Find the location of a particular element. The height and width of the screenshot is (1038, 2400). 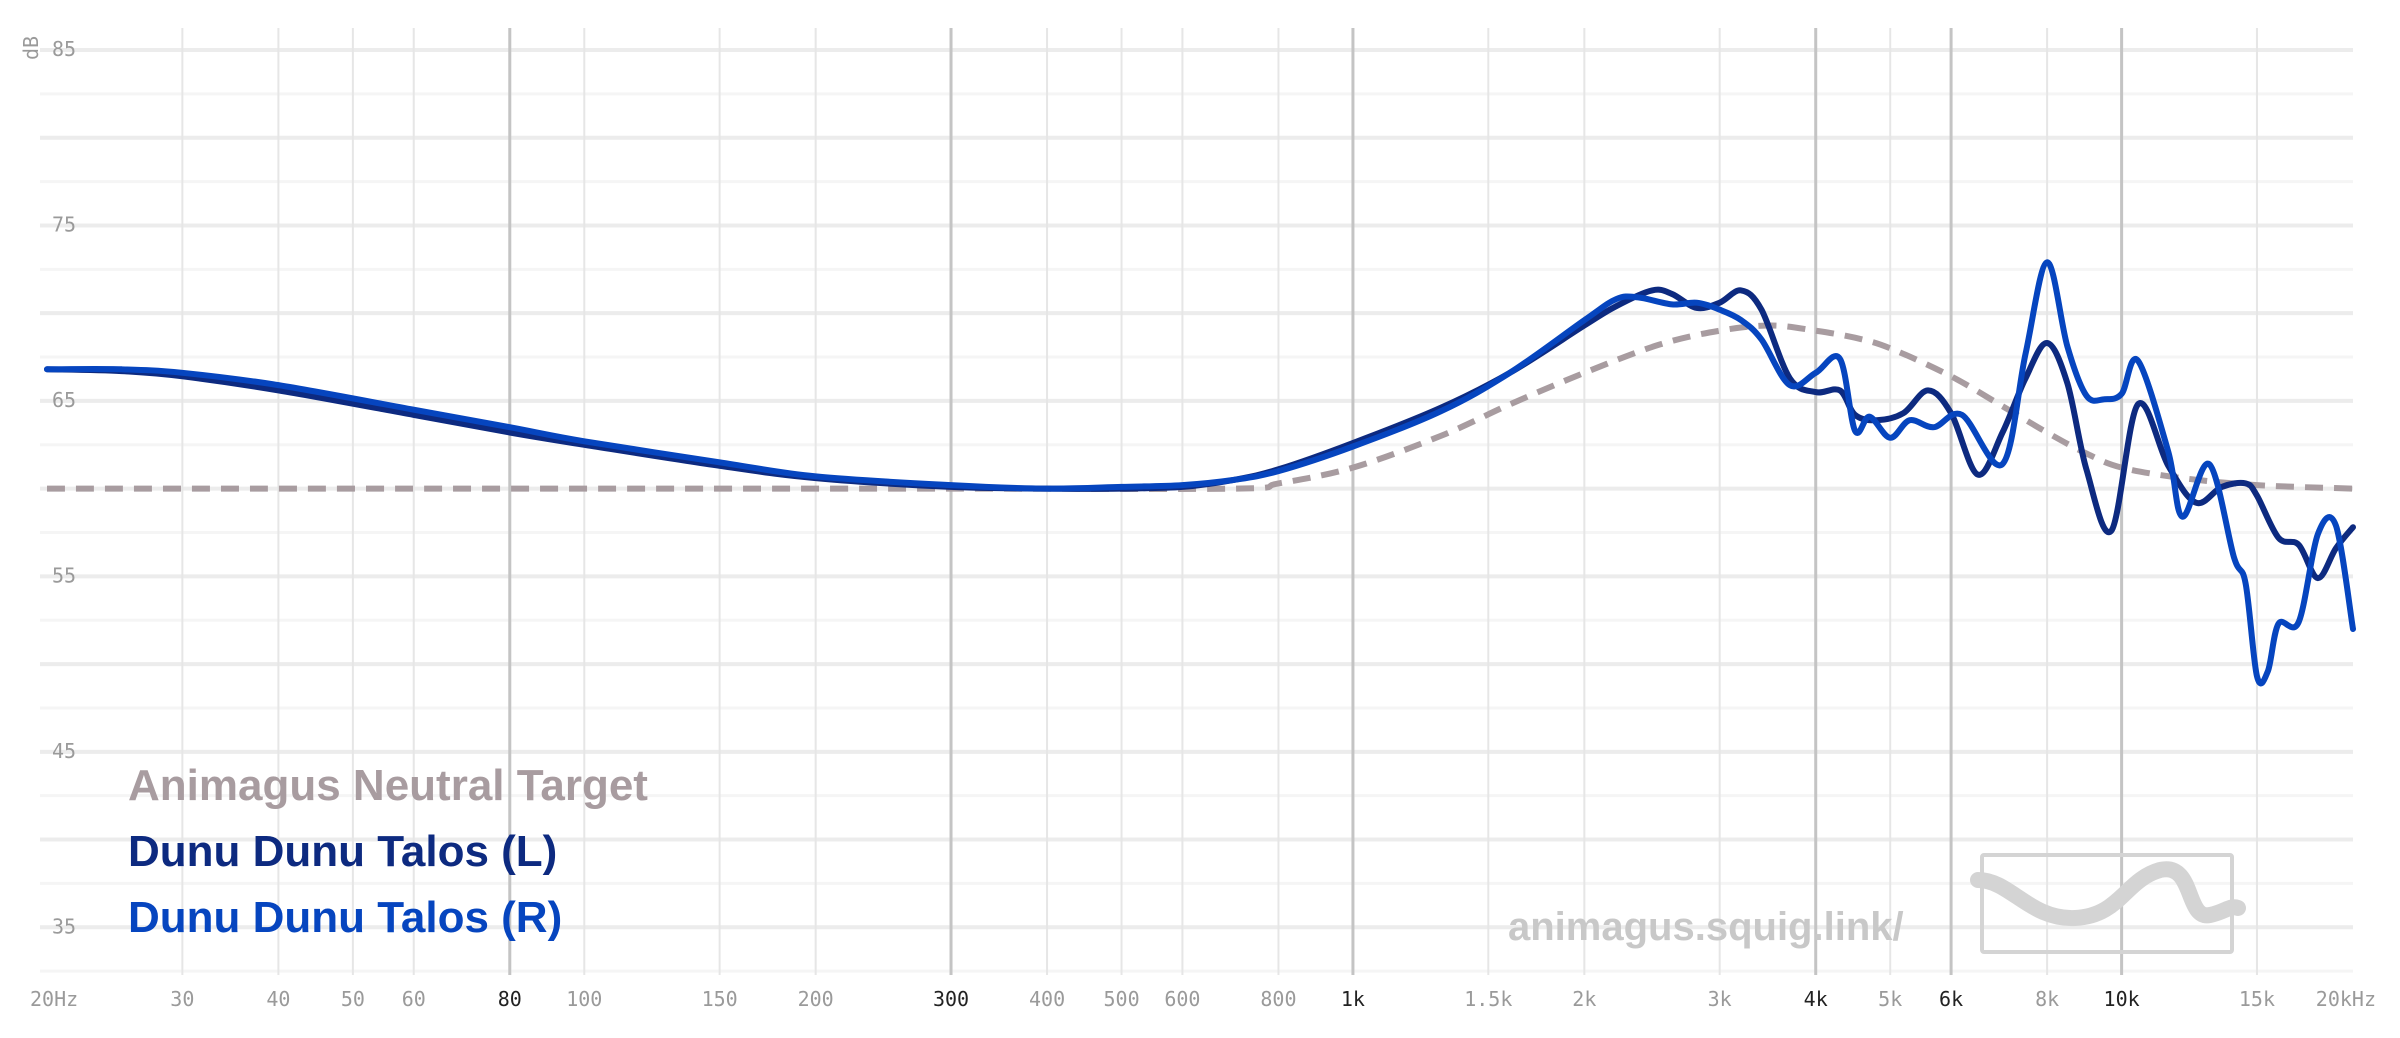

y-axis-label: dB is located at coordinates (31, 48).